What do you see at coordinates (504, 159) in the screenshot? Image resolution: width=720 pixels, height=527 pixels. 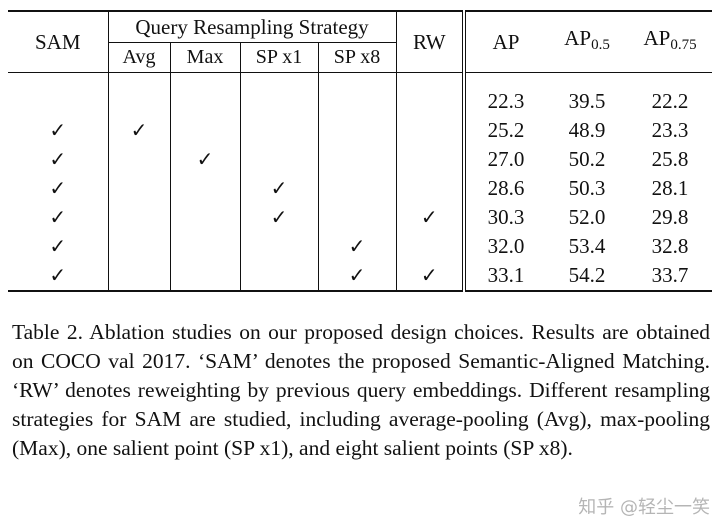 I see `cell-ap: 27.0` at bounding box center [504, 159].